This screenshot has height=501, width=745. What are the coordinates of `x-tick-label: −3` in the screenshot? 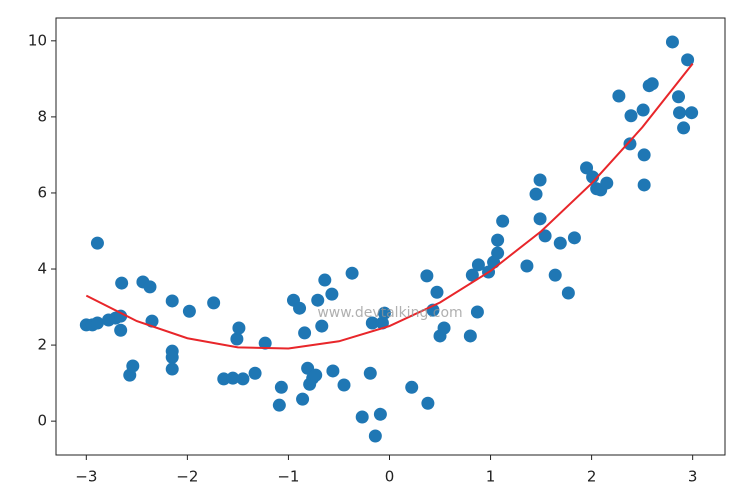 It's located at (86, 477).